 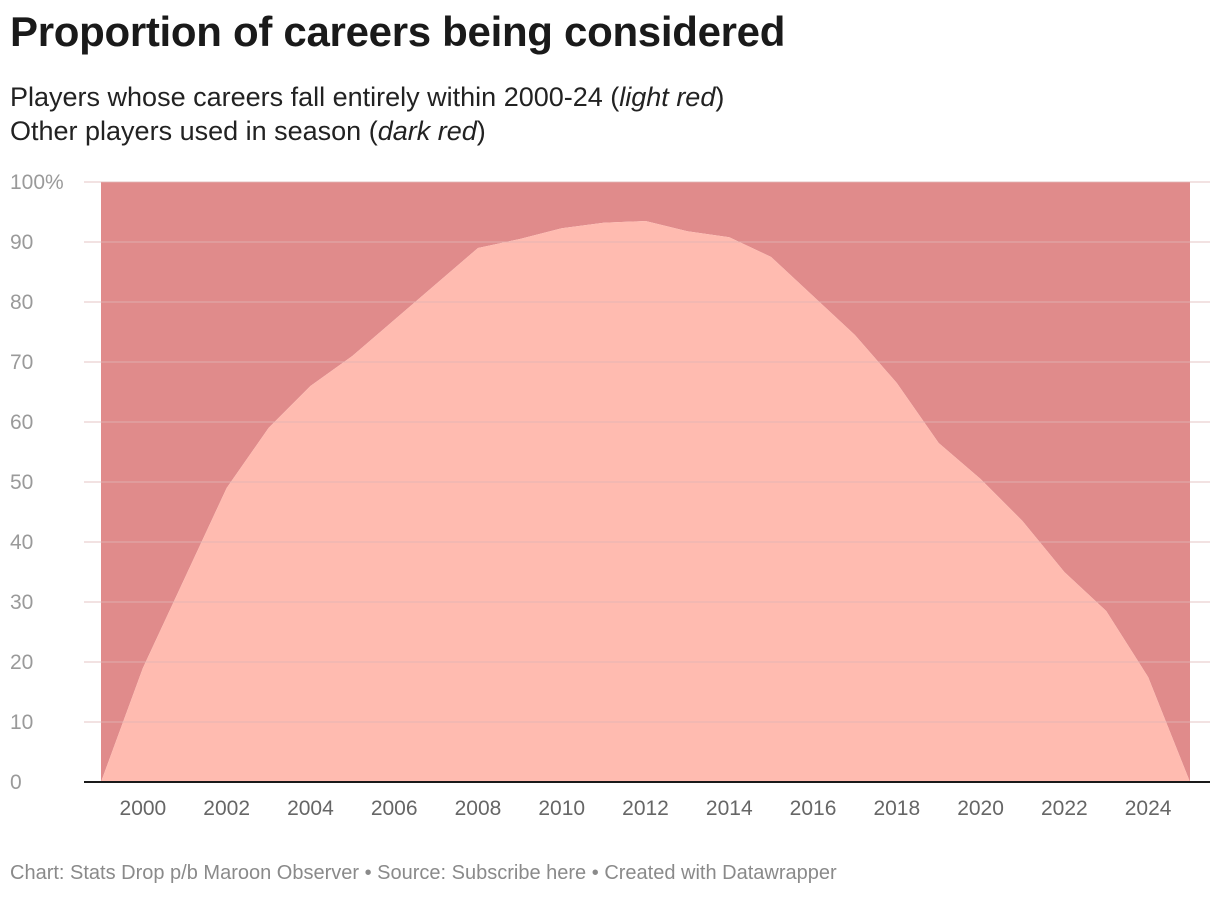 What do you see at coordinates (37, 182) in the screenshot?
I see `y-tick-label: 100%` at bounding box center [37, 182].